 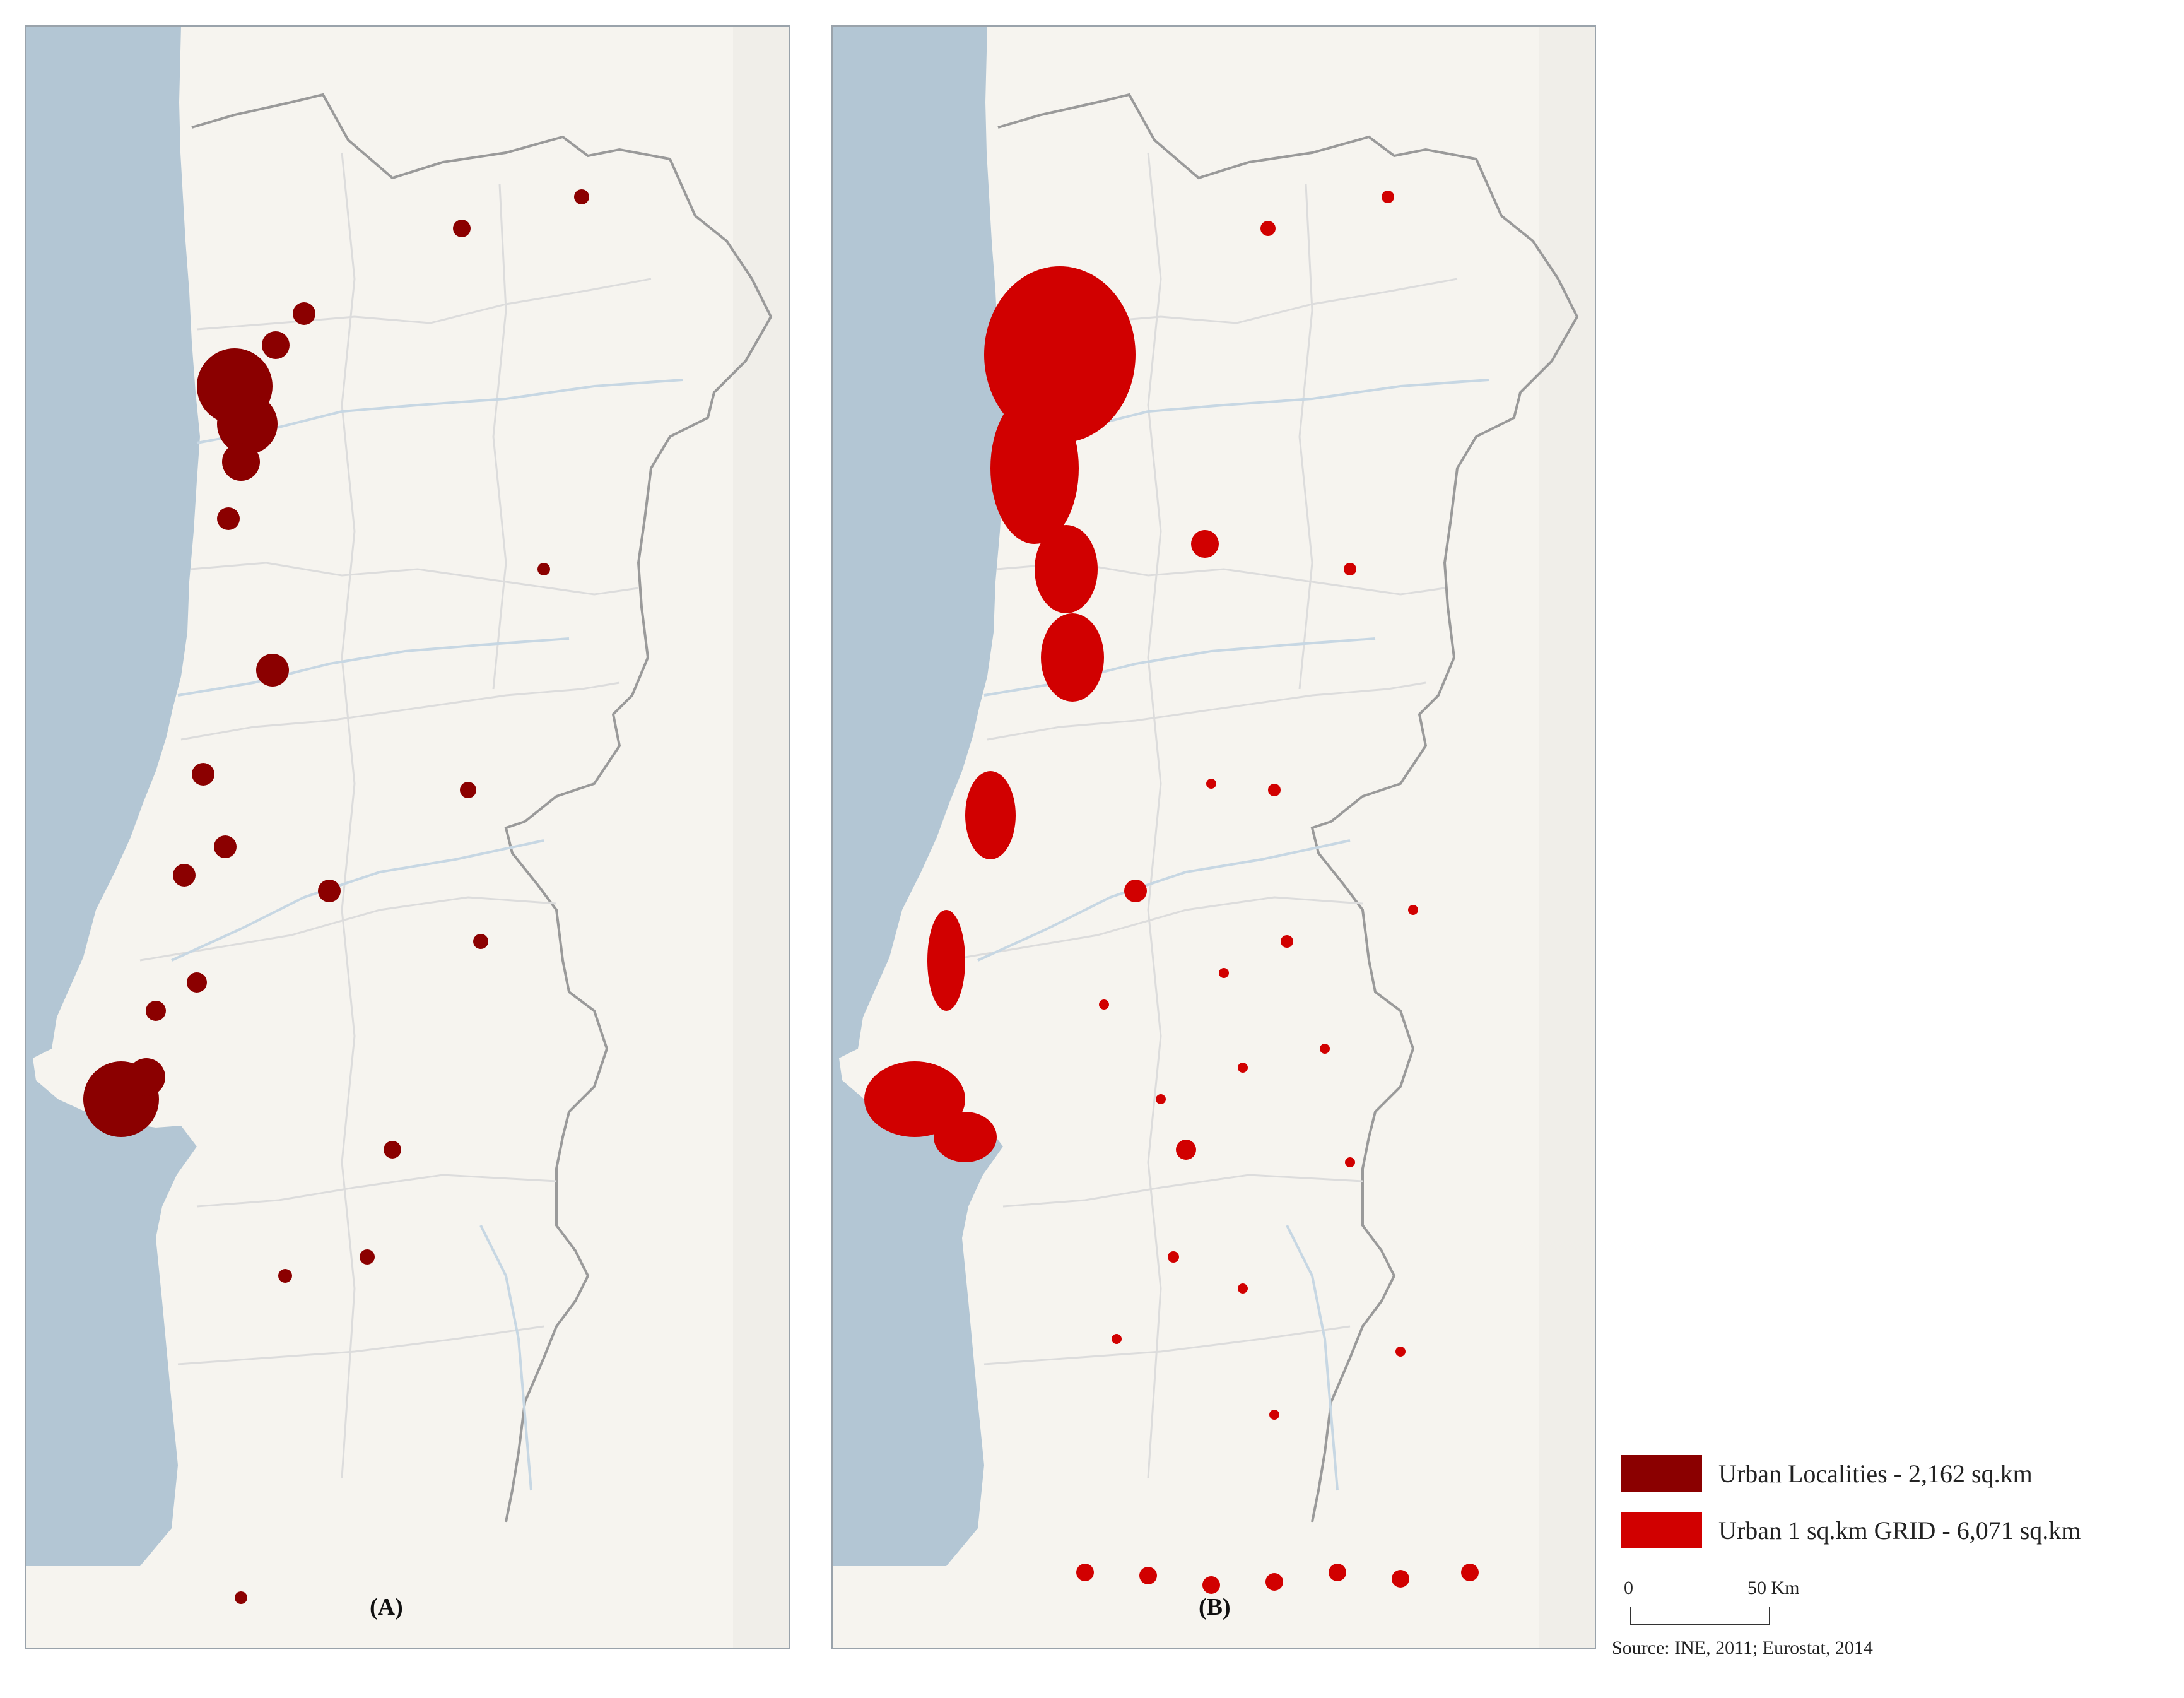 I want to click on legend-swatch-urban-localities, so click(x=1661, y=1473).